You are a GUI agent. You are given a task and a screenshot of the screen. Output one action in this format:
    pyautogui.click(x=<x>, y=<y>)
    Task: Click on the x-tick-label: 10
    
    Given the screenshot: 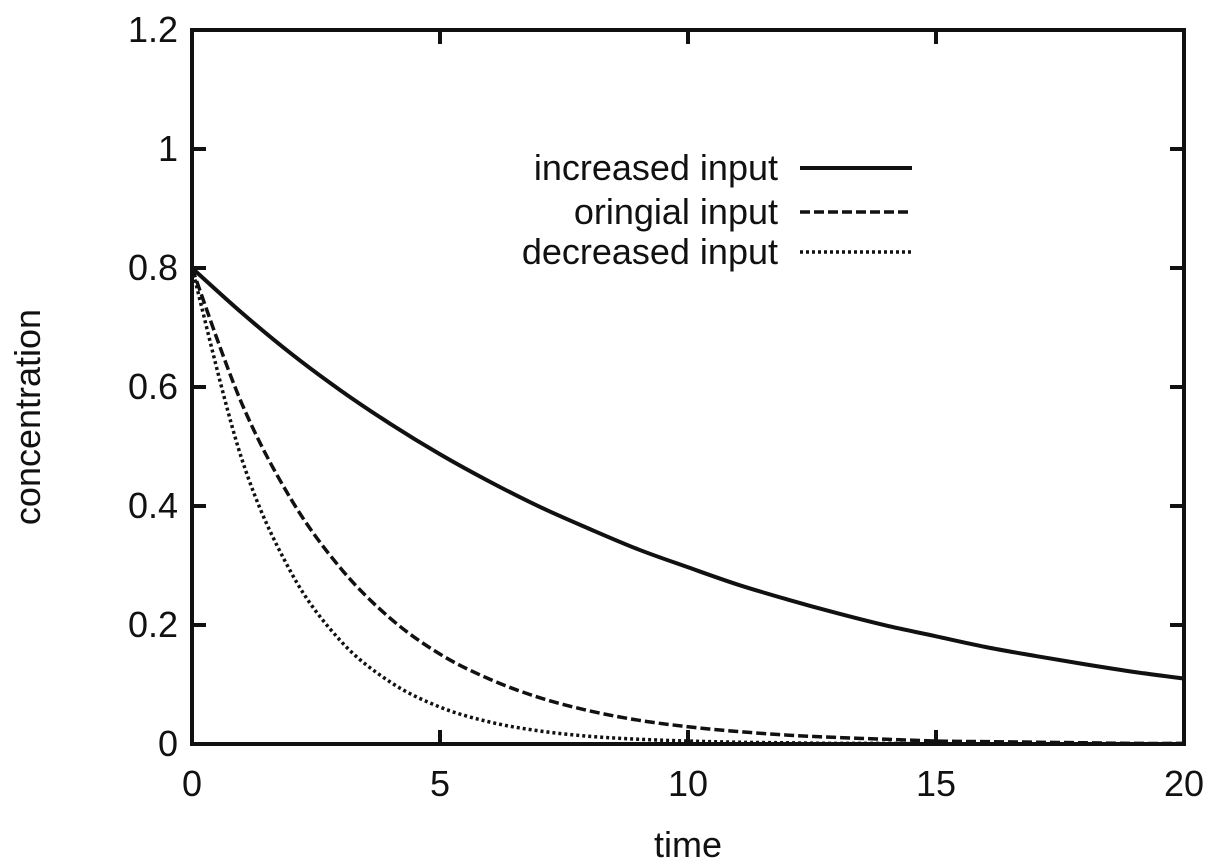 What is the action you would take?
    pyautogui.click(x=688, y=783)
    